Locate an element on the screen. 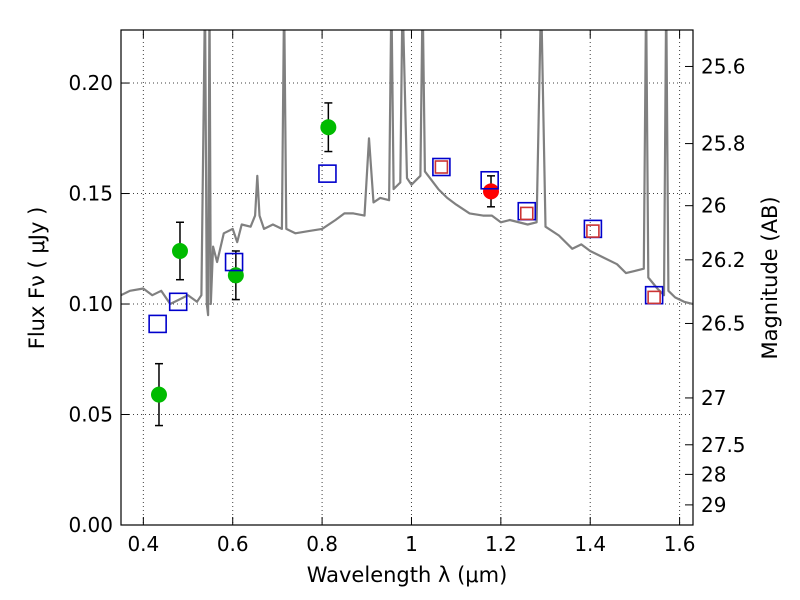 This screenshot has width=800, height=600. right-axis-label: Magnitude (AB) is located at coordinates (770, 277).